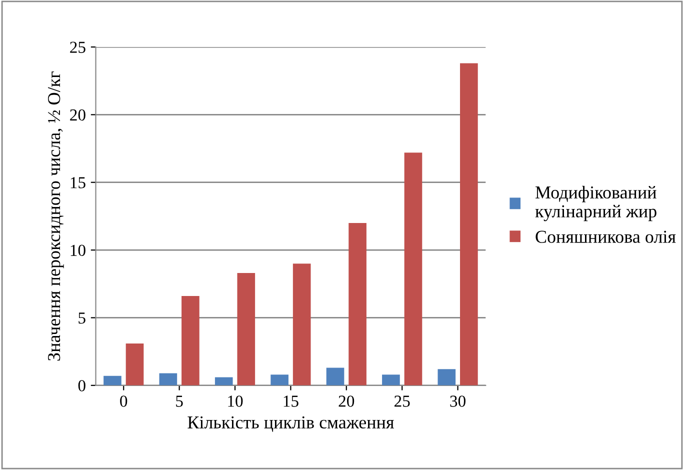 This screenshot has height=470, width=684. I want to click on y-tick-label: 0, so click(82, 386).